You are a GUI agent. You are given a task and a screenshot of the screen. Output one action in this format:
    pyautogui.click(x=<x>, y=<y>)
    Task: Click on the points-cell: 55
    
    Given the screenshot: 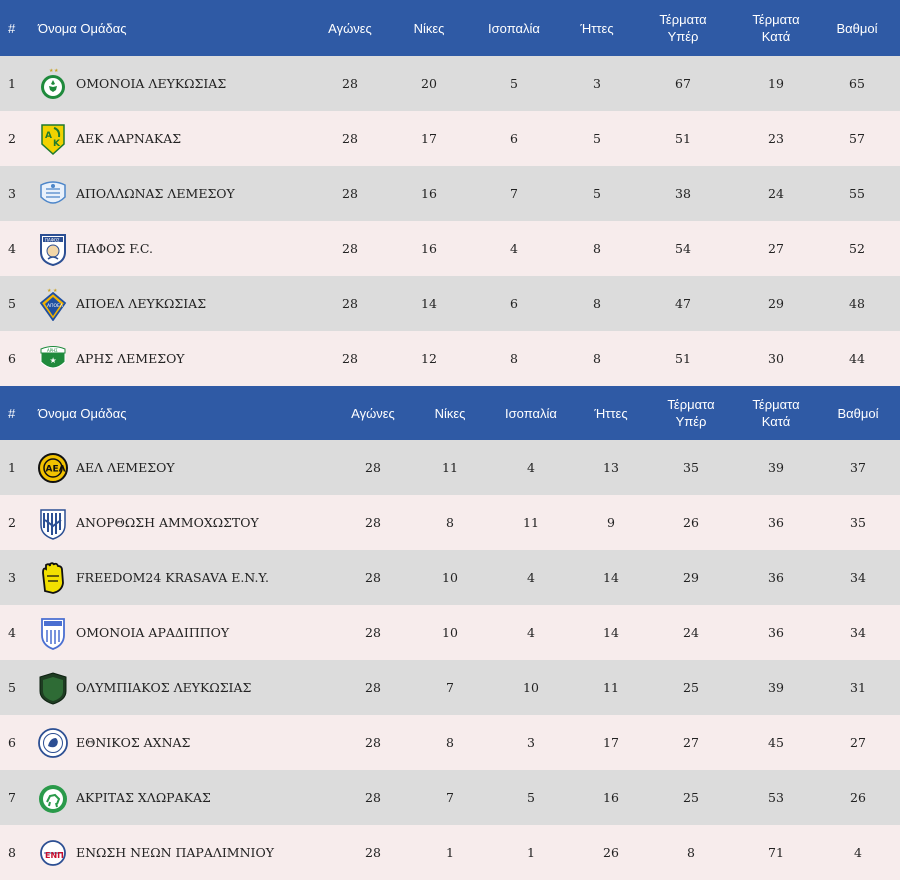 What is the action you would take?
    pyautogui.click(x=857, y=193)
    